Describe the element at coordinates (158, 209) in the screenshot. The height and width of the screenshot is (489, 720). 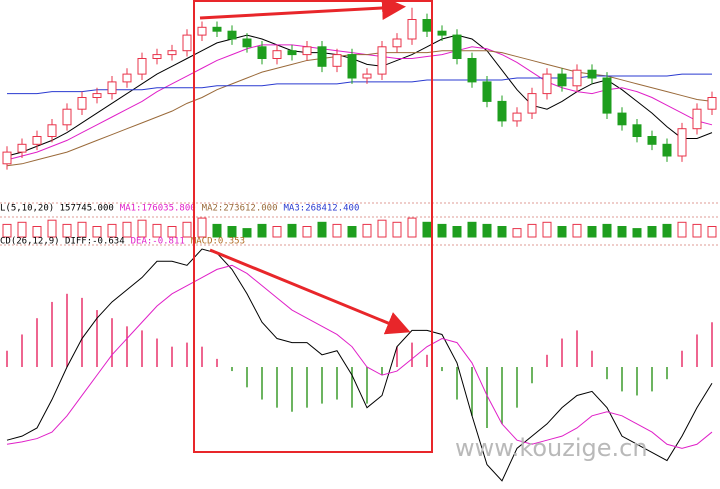
I see `header-label: MA1:176035.800` at that location.